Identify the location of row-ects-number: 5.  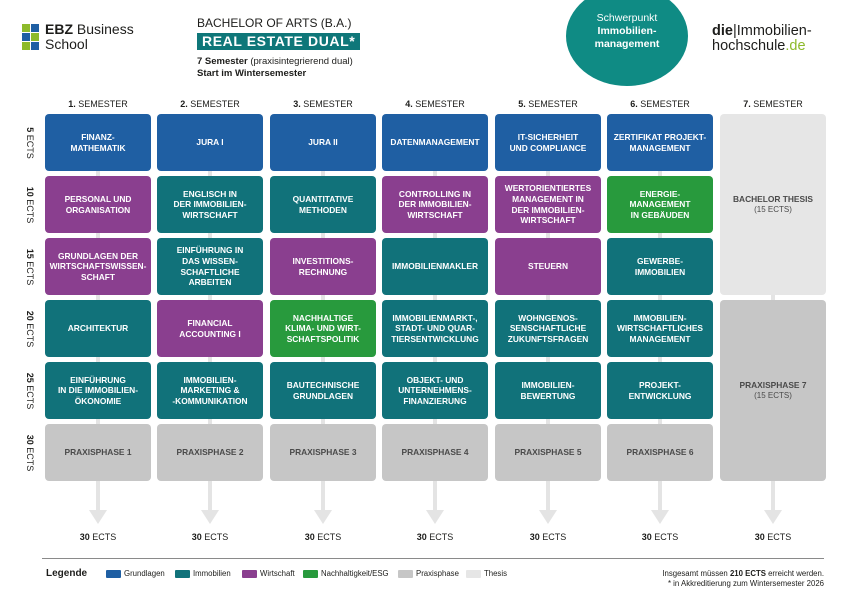
(30, 129).